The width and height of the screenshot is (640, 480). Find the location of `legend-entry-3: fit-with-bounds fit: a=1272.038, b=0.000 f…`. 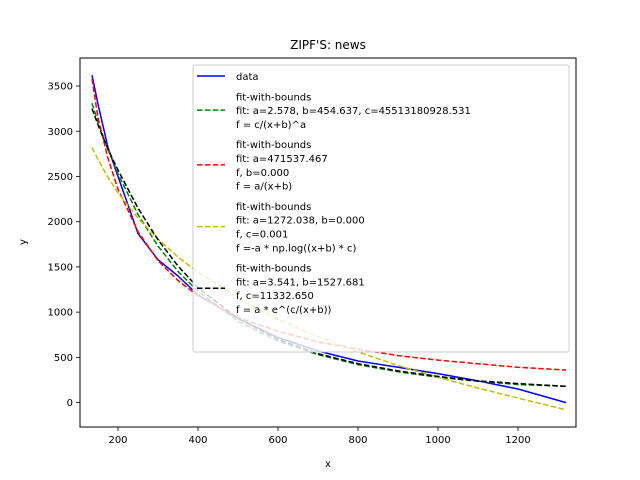

legend-entry-3: fit-with-bounds fit: a=1272.038, b=0.000 f… is located at coordinates (300, 228).